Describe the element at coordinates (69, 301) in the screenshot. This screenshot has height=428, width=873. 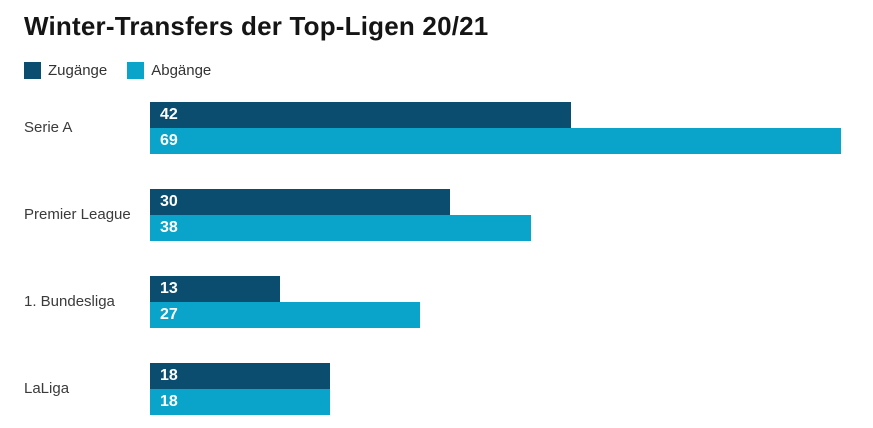
I see `category-label: 1. Bundesliga` at that location.